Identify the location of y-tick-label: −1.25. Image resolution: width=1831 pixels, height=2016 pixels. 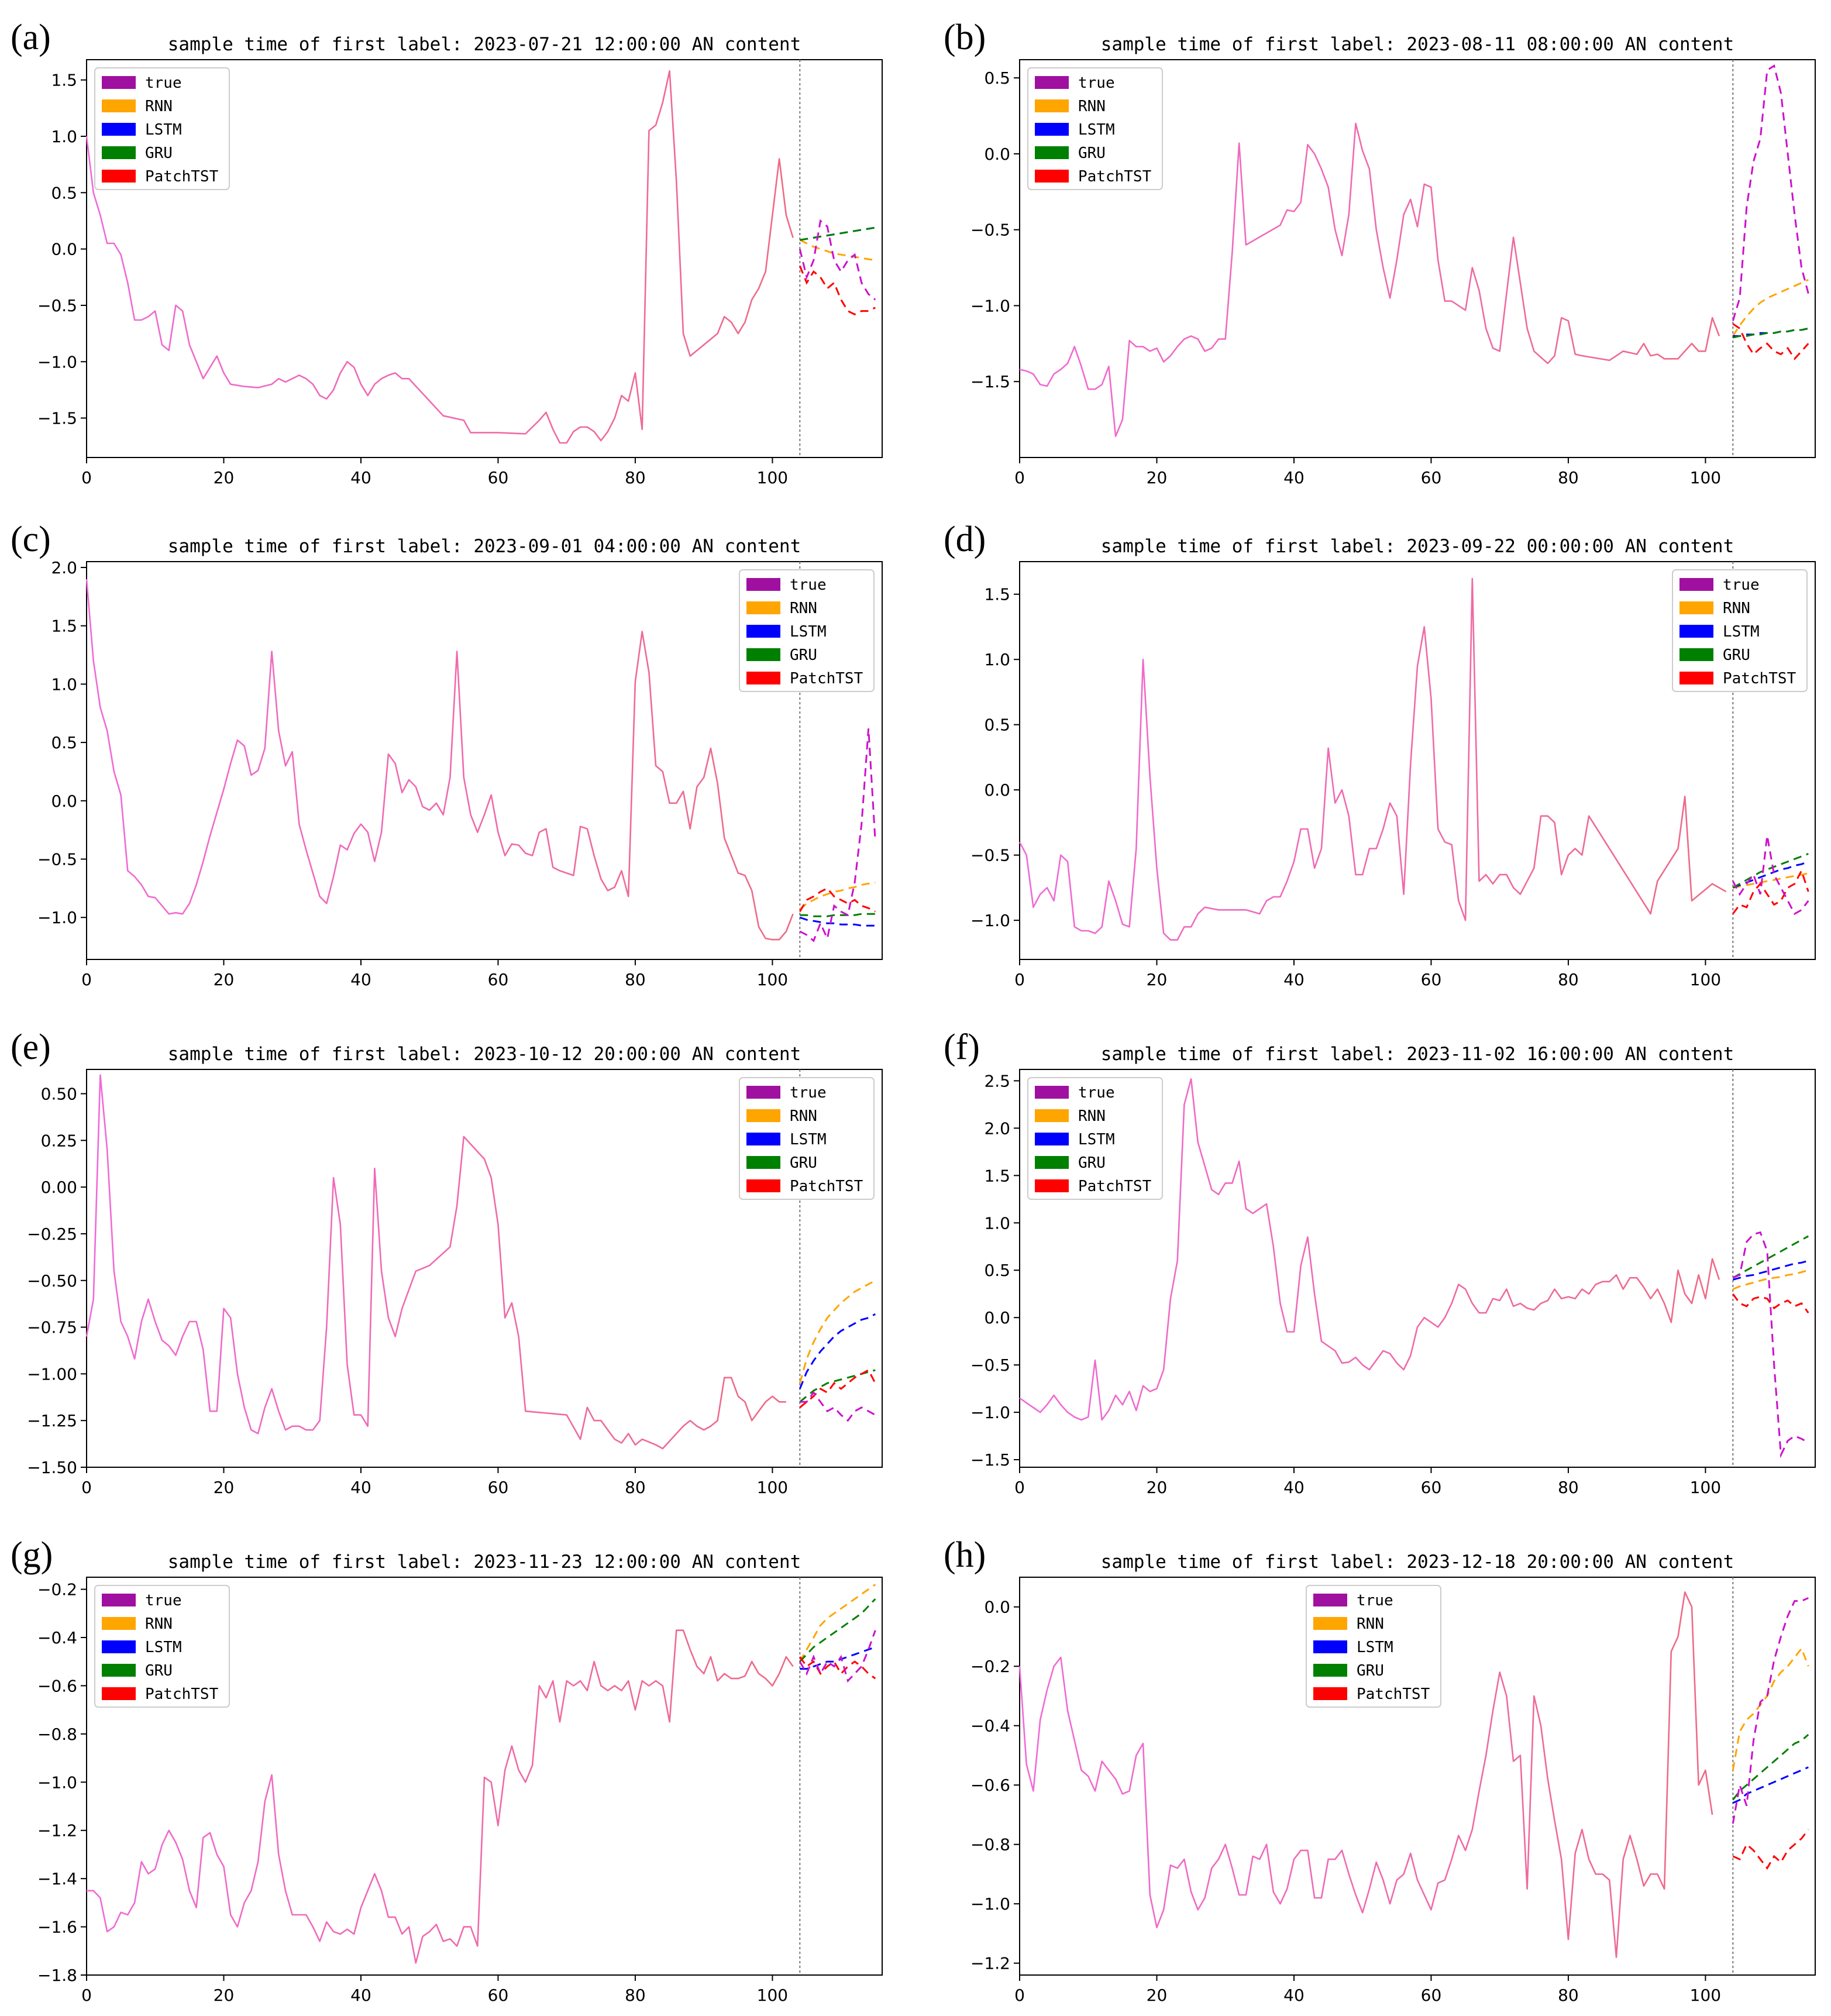
(52, 1420).